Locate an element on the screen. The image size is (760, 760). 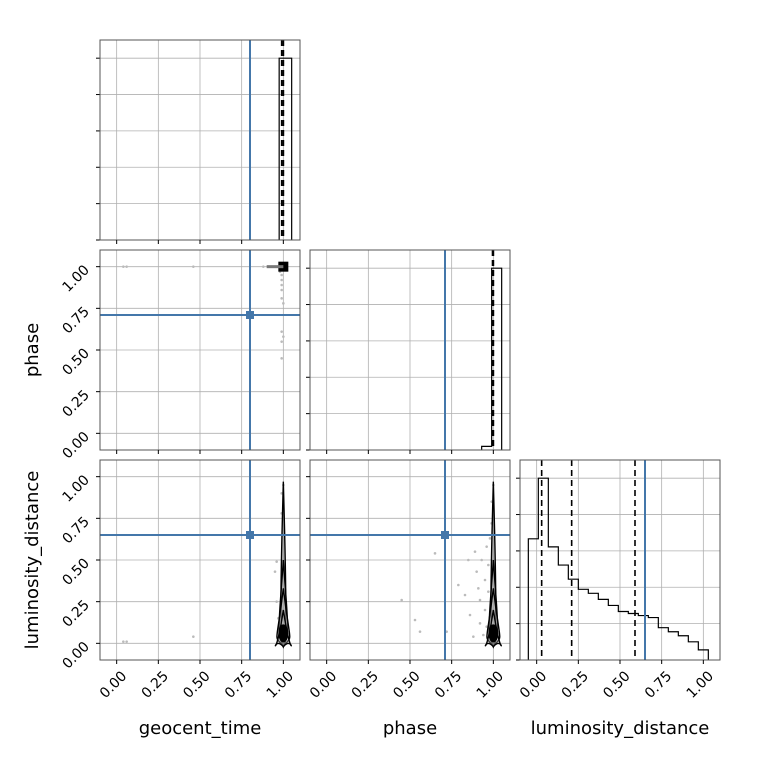
x-axis-label-phase: phase is located at coordinates (410, 728).